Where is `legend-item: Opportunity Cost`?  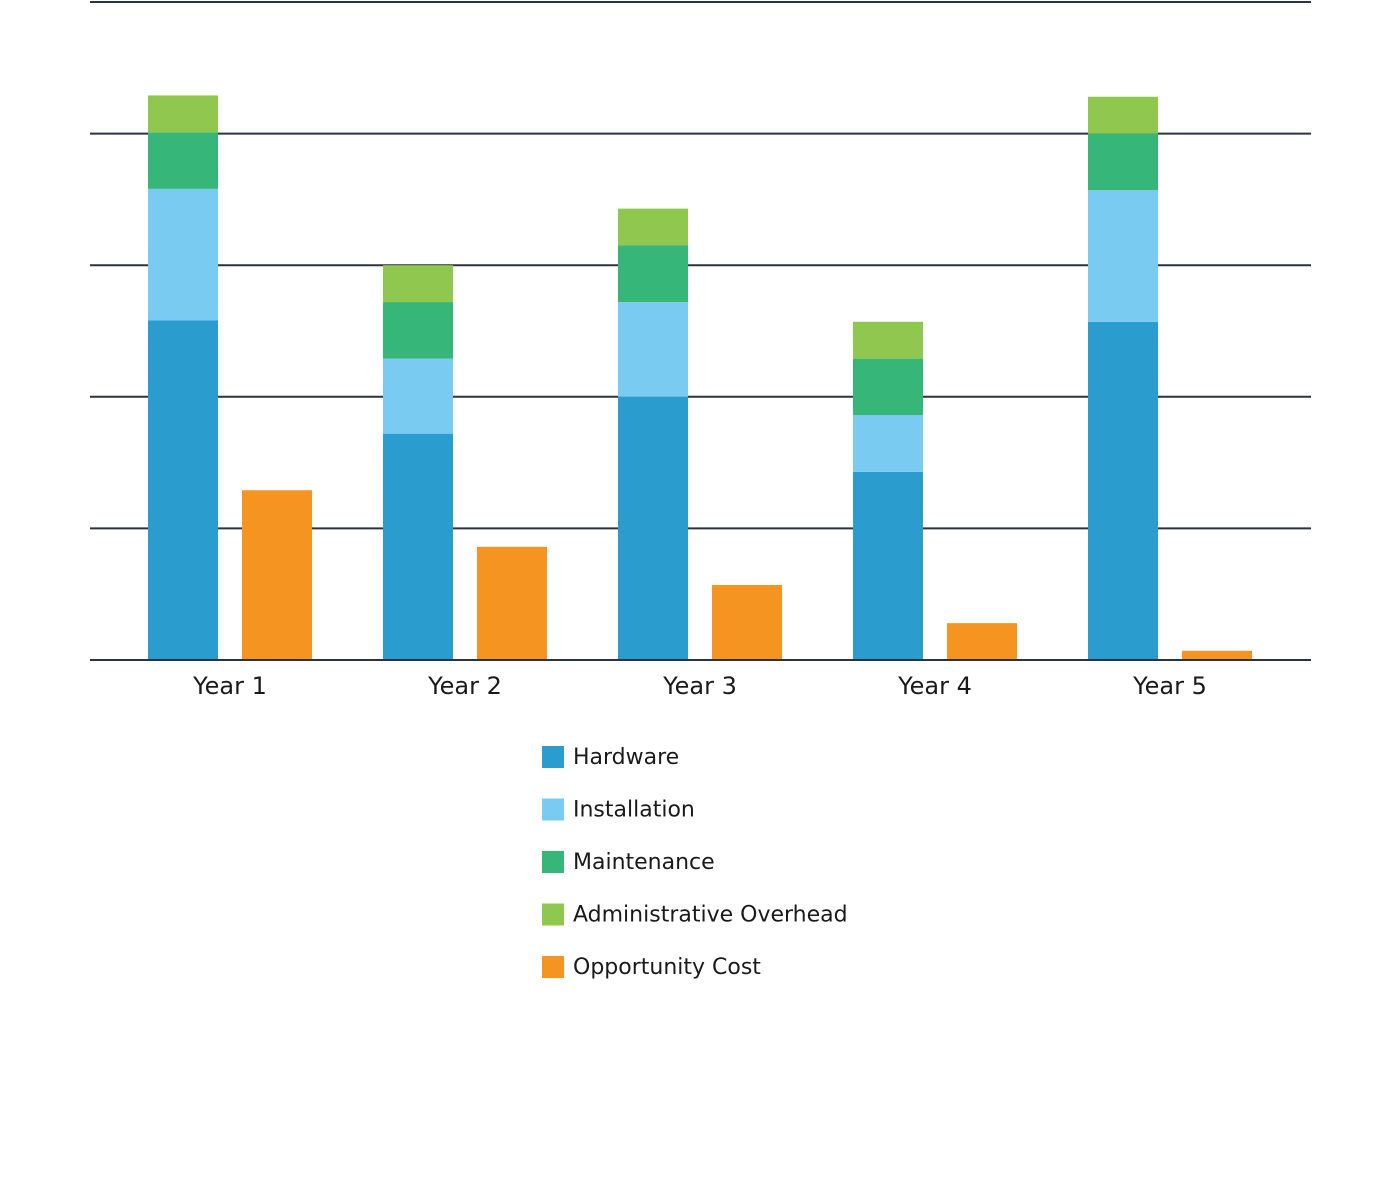 legend-item: Opportunity Cost is located at coordinates (651, 967).